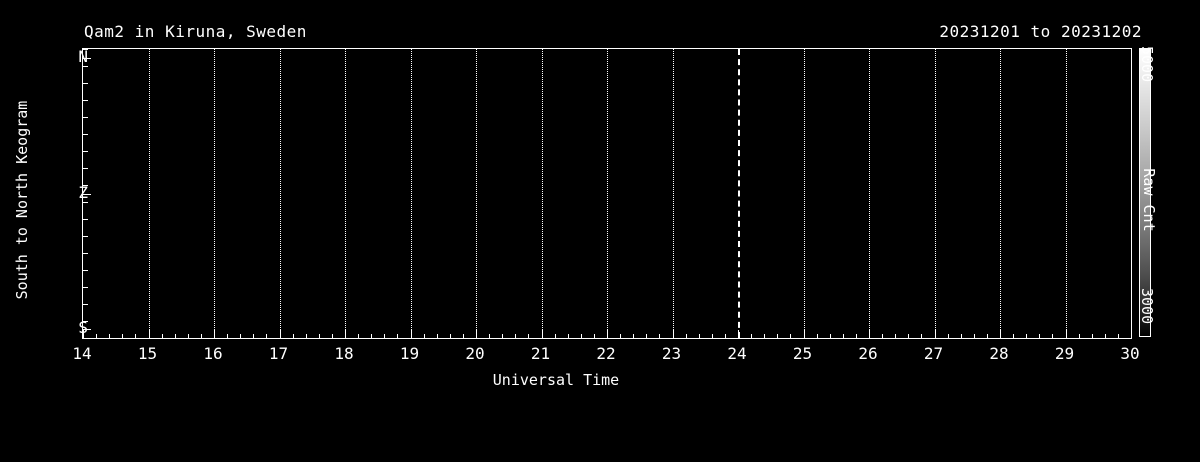 Image resolution: width=1200 pixels, height=462 pixels. Describe the element at coordinates (556, 380) in the screenshot. I see `x-axis-title: Universal Time` at that location.